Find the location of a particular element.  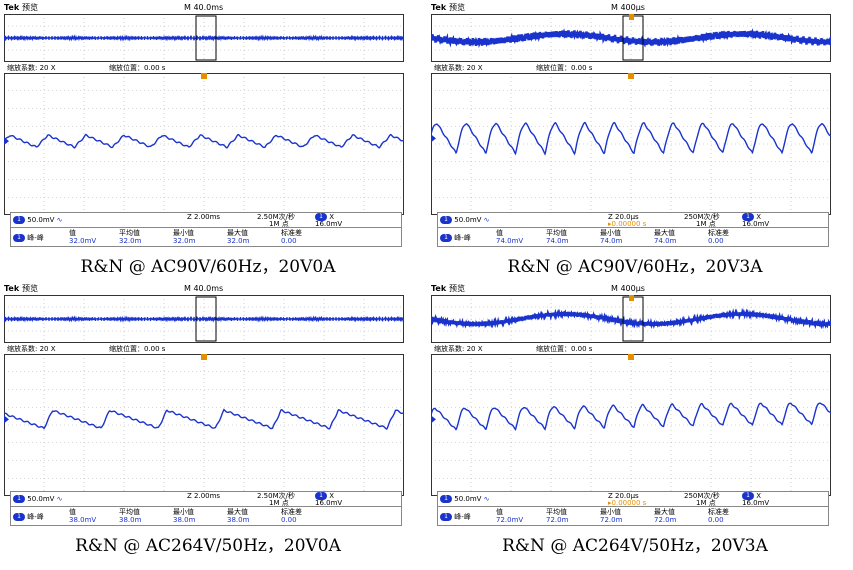

timebase-label: M 400µs is located at coordinates (628, 7).